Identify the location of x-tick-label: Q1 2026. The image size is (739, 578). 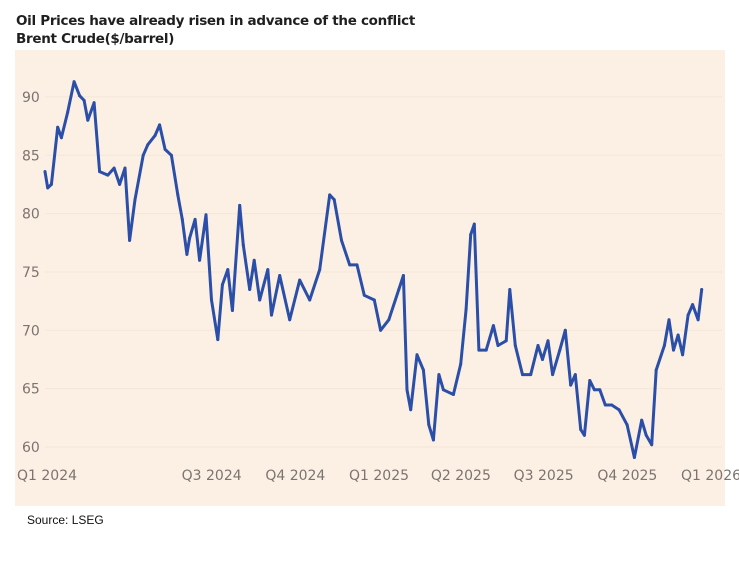
(710, 476).